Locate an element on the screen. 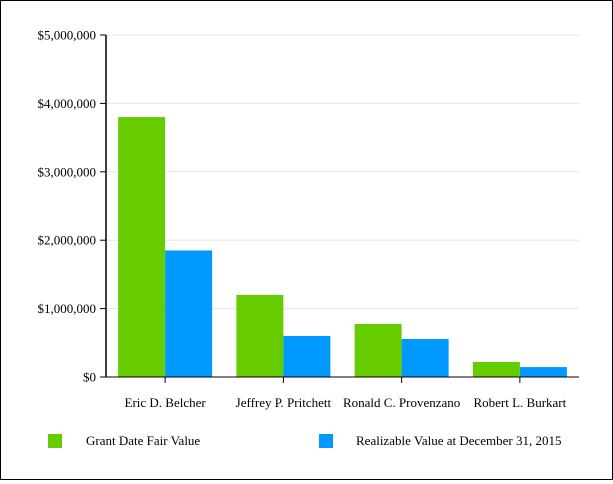 The image size is (613, 484). x-tick-label: Ronald C. Provenzano is located at coordinates (401, 402).